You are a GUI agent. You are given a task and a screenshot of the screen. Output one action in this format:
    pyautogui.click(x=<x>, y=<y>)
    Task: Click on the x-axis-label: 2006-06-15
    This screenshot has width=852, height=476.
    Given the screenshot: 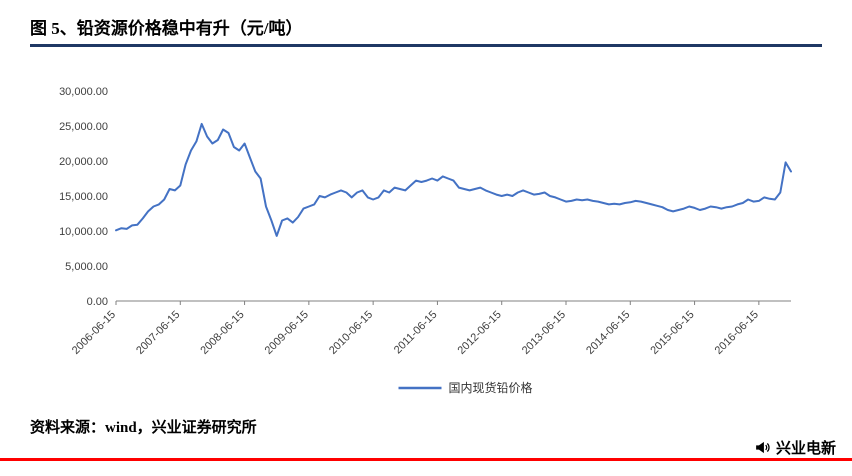 What is the action you would take?
    pyautogui.click(x=94, y=333)
    